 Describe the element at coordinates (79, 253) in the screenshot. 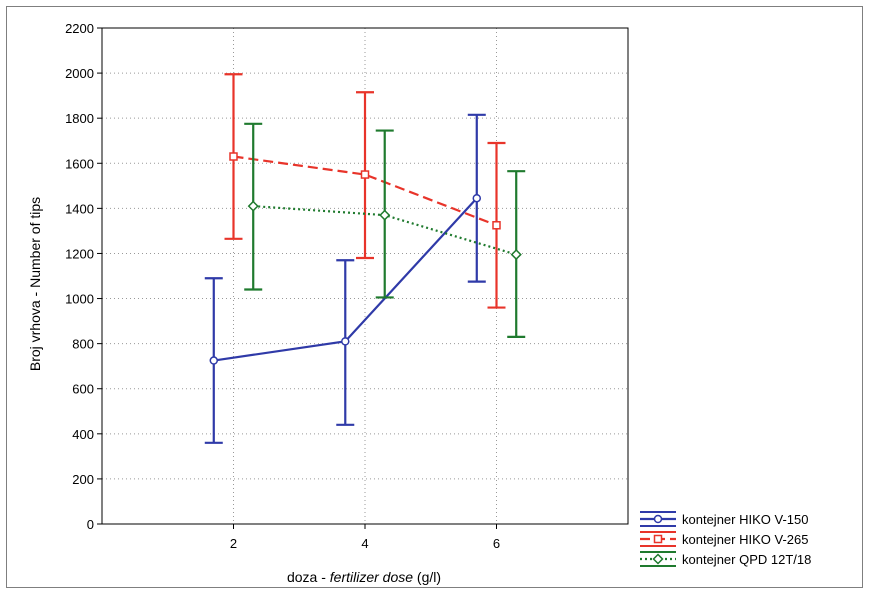

I see `y-tick-label: 1200` at that location.